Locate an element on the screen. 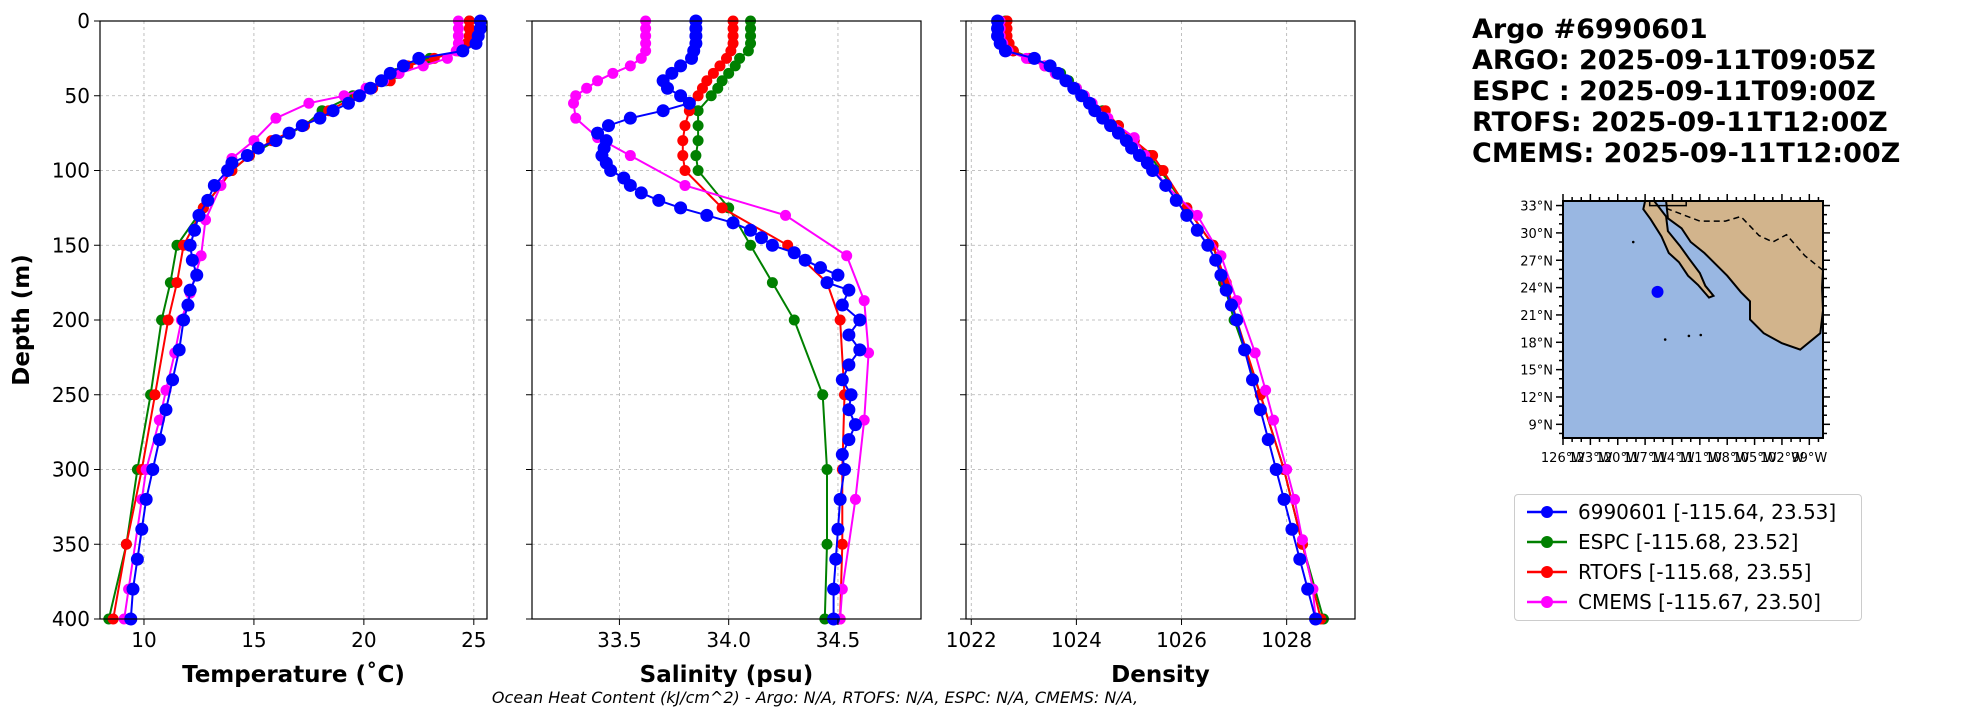  country-border is located at coordinates (1744, 239).